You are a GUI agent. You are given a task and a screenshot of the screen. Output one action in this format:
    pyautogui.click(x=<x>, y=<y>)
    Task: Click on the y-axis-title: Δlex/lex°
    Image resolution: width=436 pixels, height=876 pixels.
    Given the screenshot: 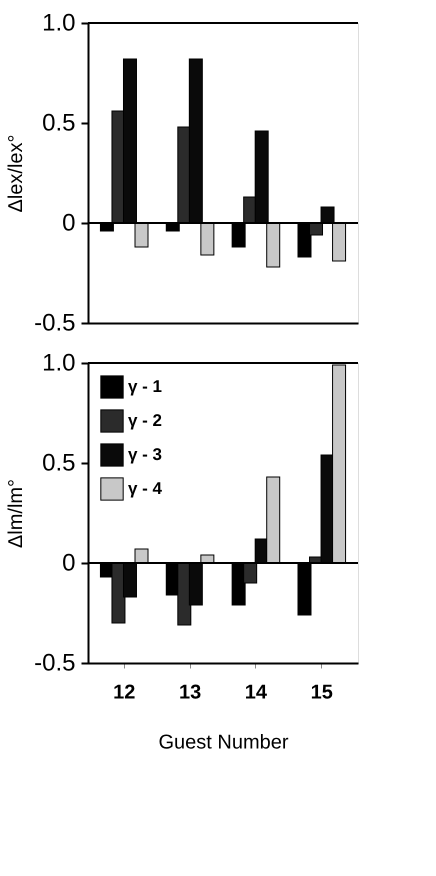 What is the action you would take?
    pyautogui.click(x=16, y=173)
    